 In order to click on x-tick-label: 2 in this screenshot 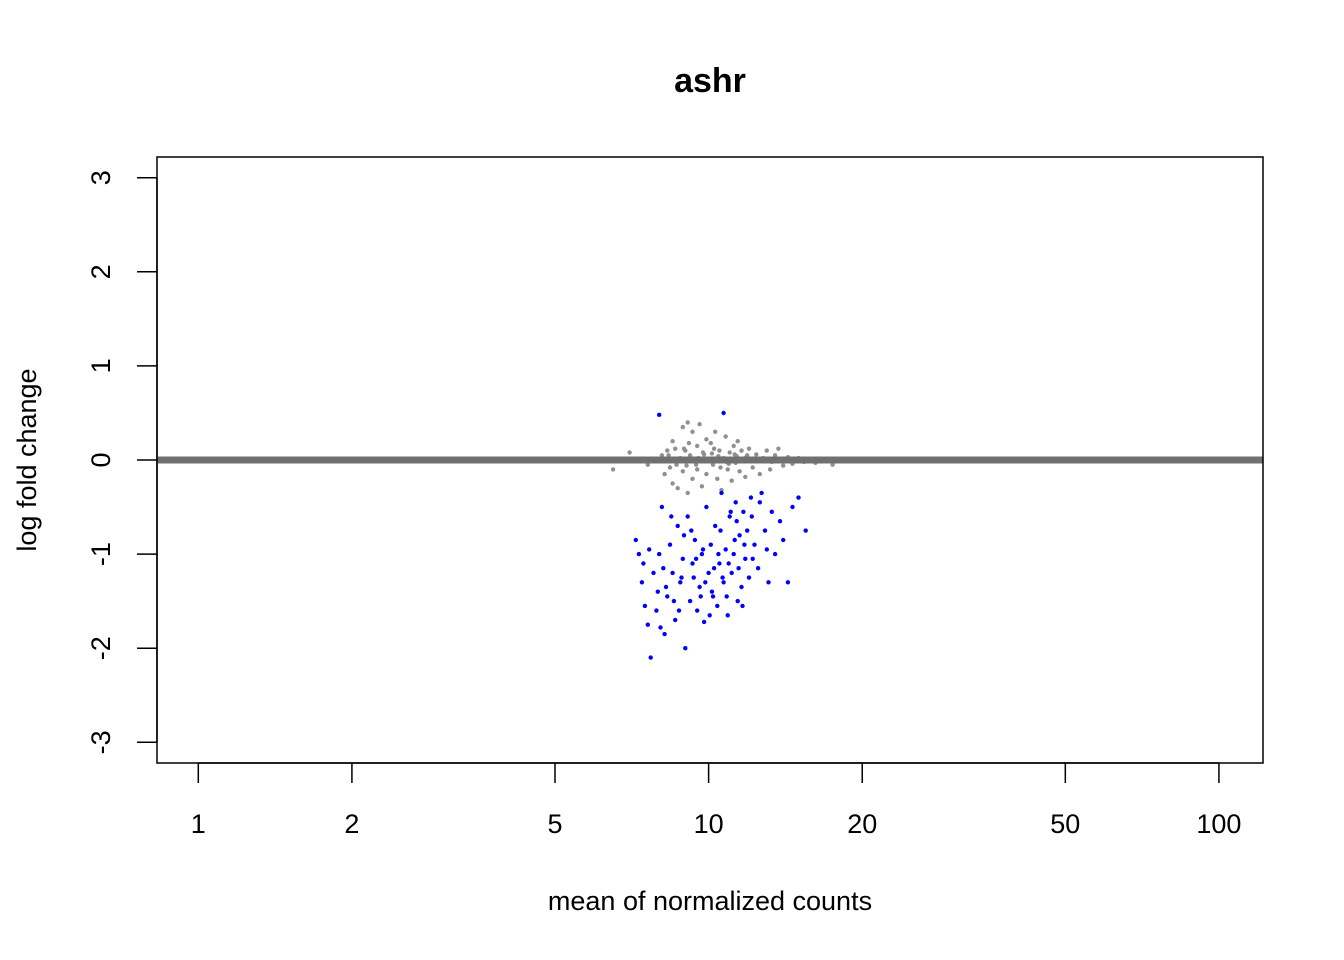, I will do `click(351, 824)`.